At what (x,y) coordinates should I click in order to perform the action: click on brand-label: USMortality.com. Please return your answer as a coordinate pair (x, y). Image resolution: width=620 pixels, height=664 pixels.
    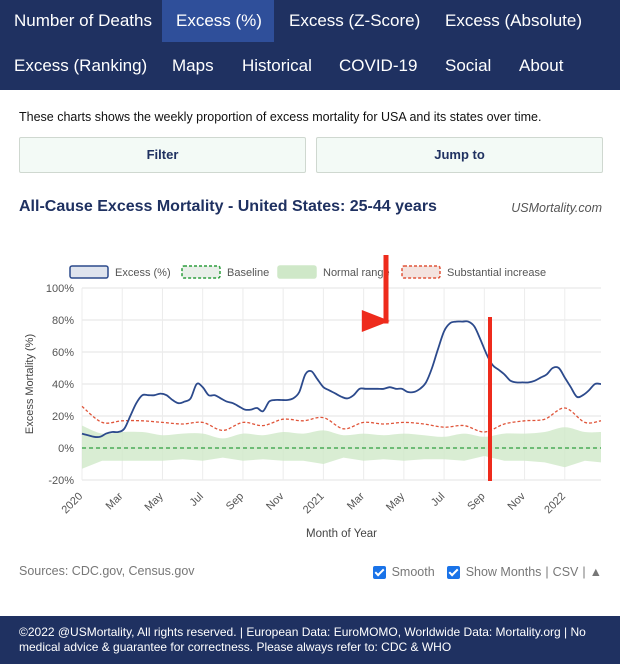
    Looking at the image, I should click on (556, 208).